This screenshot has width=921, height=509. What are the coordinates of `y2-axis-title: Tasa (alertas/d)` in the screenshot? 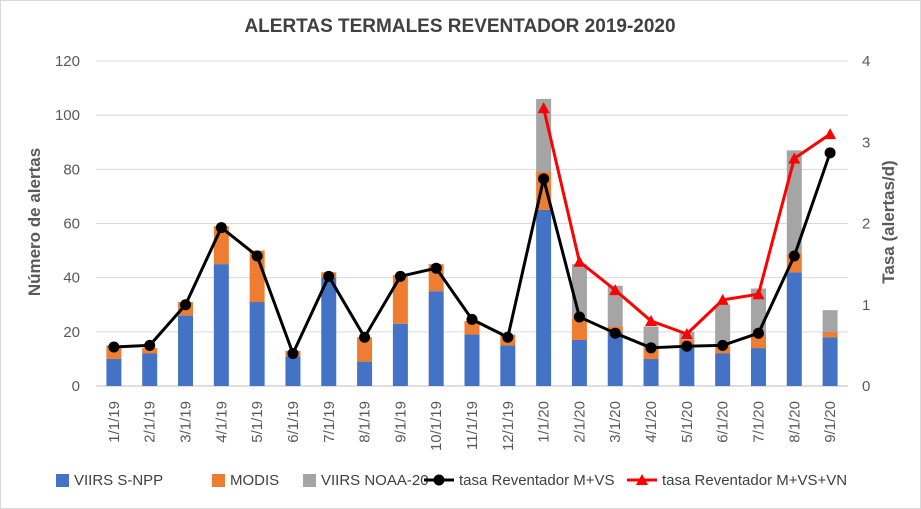 It's located at (888, 221).